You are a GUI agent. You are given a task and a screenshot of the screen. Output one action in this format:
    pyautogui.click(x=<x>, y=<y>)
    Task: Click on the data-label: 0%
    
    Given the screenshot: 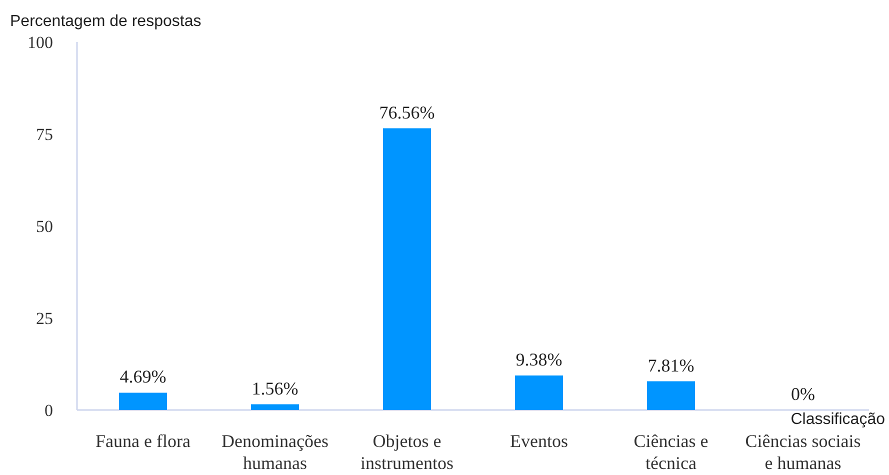 What is the action you would take?
    pyautogui.click(x=803, y=394)
    